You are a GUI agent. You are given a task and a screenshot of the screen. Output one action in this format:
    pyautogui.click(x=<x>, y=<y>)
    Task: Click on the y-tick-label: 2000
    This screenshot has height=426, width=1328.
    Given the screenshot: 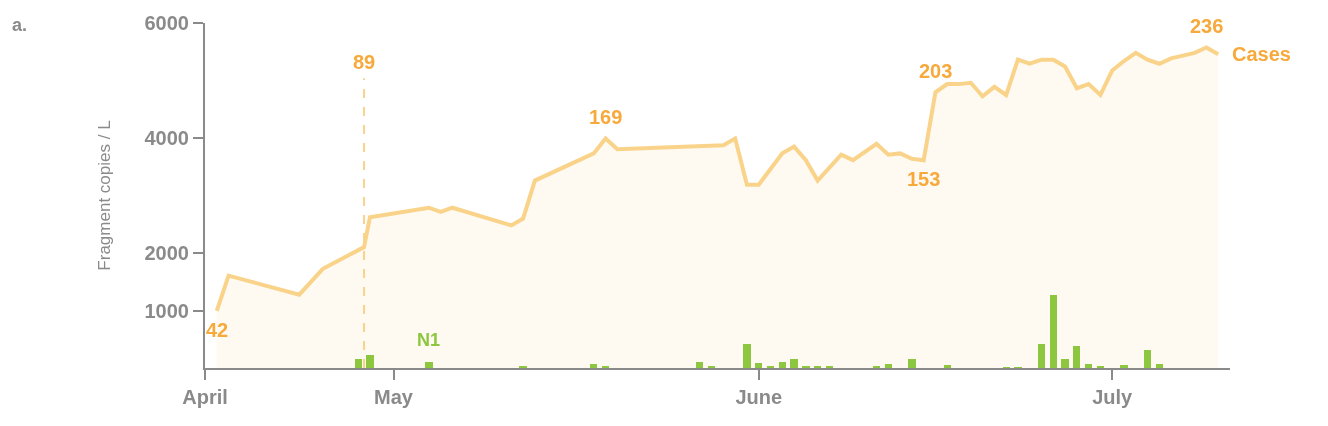 What is the action you would take?
    pyautogui.click(x=166, y=253)
    